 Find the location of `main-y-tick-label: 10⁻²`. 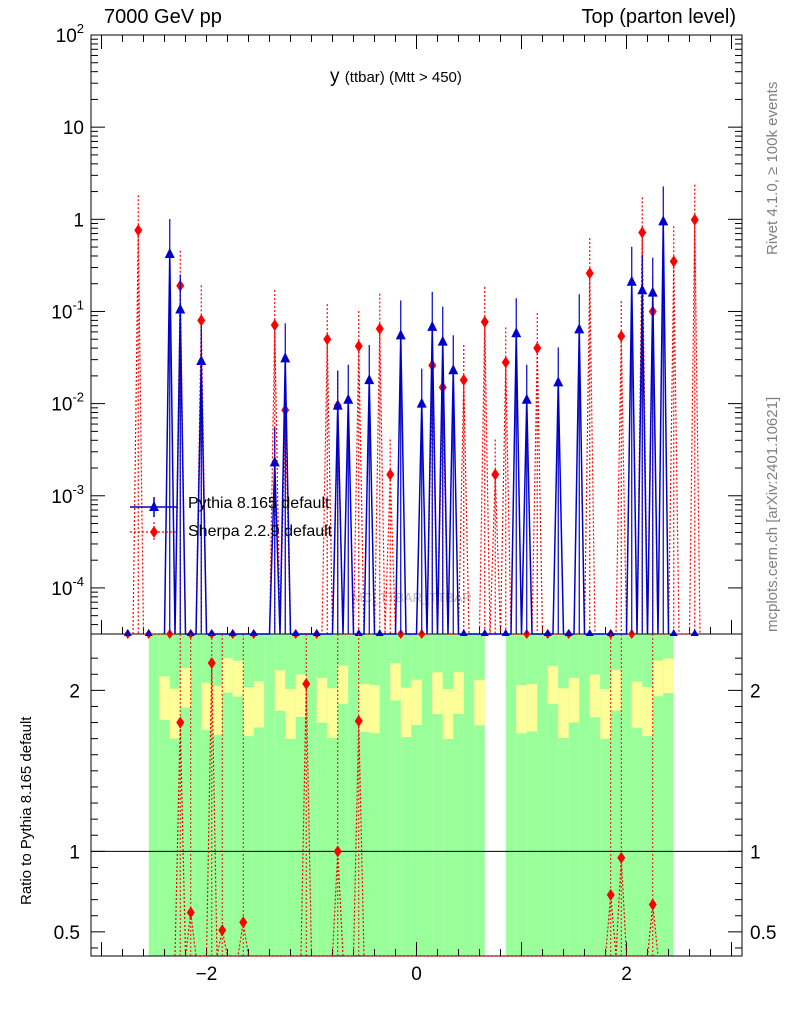

main-y-tick-label: 10⁻² is located at coordinates (67, 403).